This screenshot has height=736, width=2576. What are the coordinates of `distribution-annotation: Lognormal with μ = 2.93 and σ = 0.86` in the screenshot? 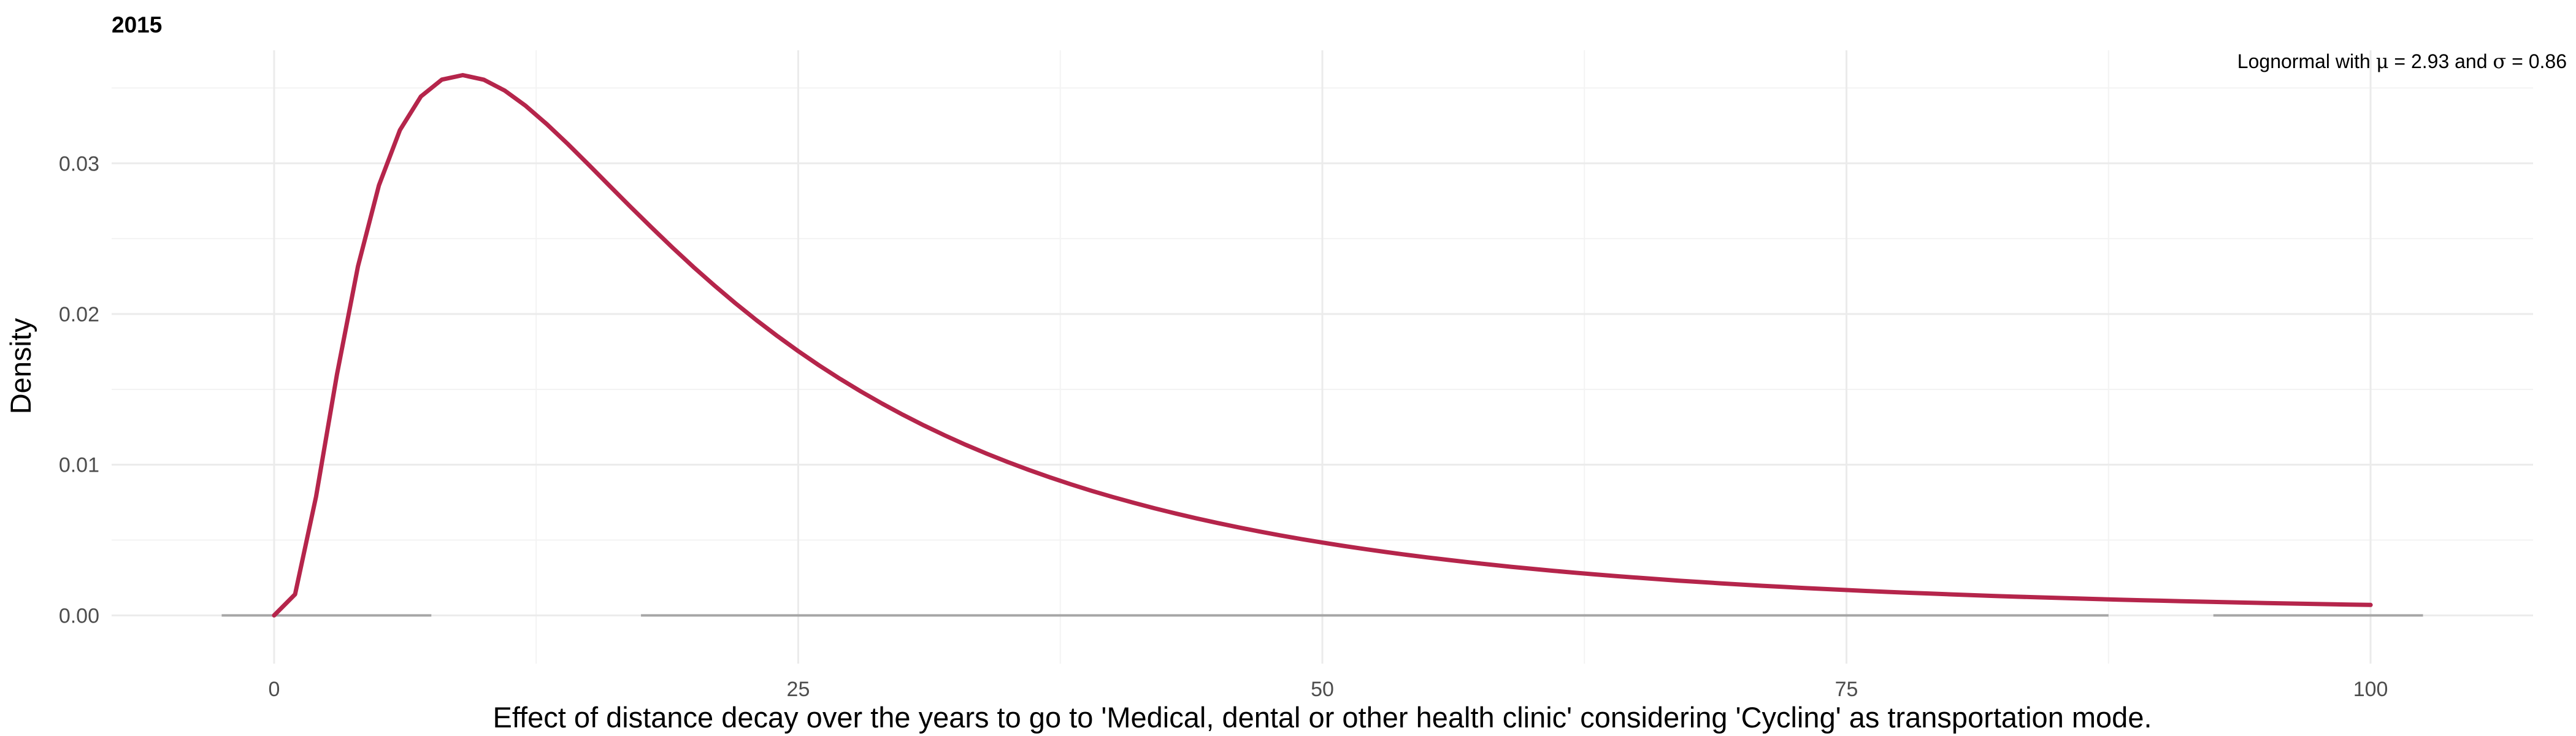 It's located at (2402, 61).